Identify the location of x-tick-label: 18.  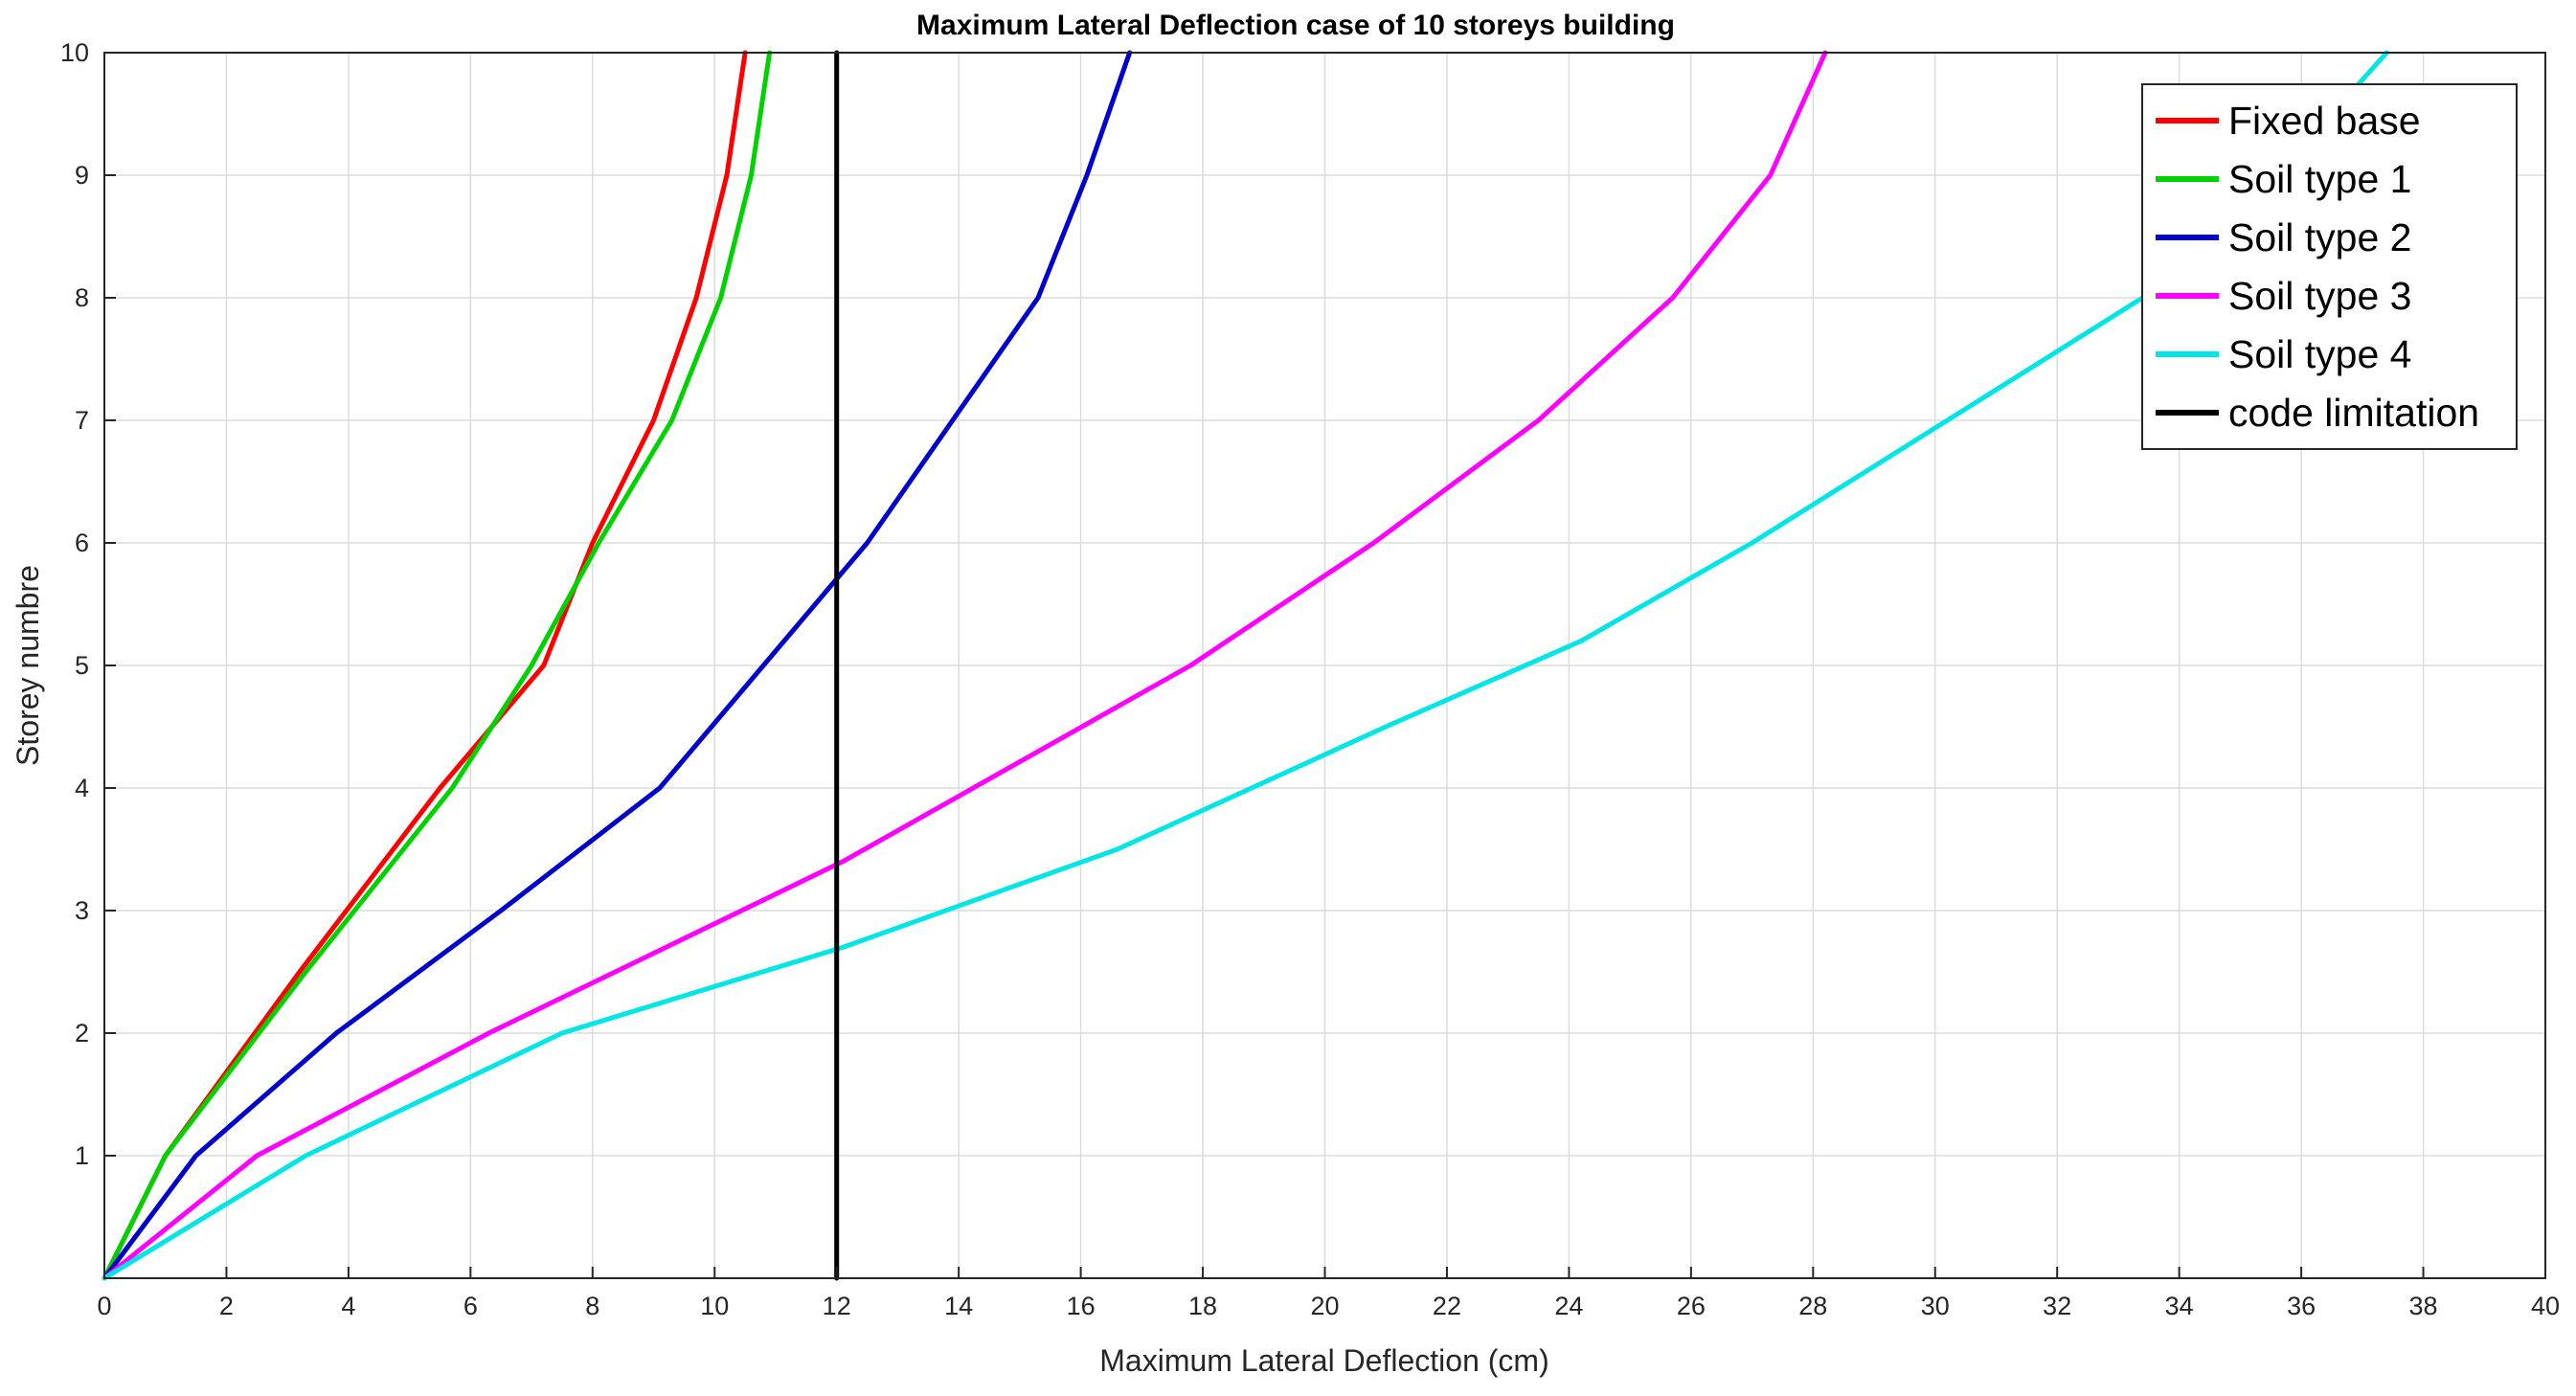
(1202, 1306).